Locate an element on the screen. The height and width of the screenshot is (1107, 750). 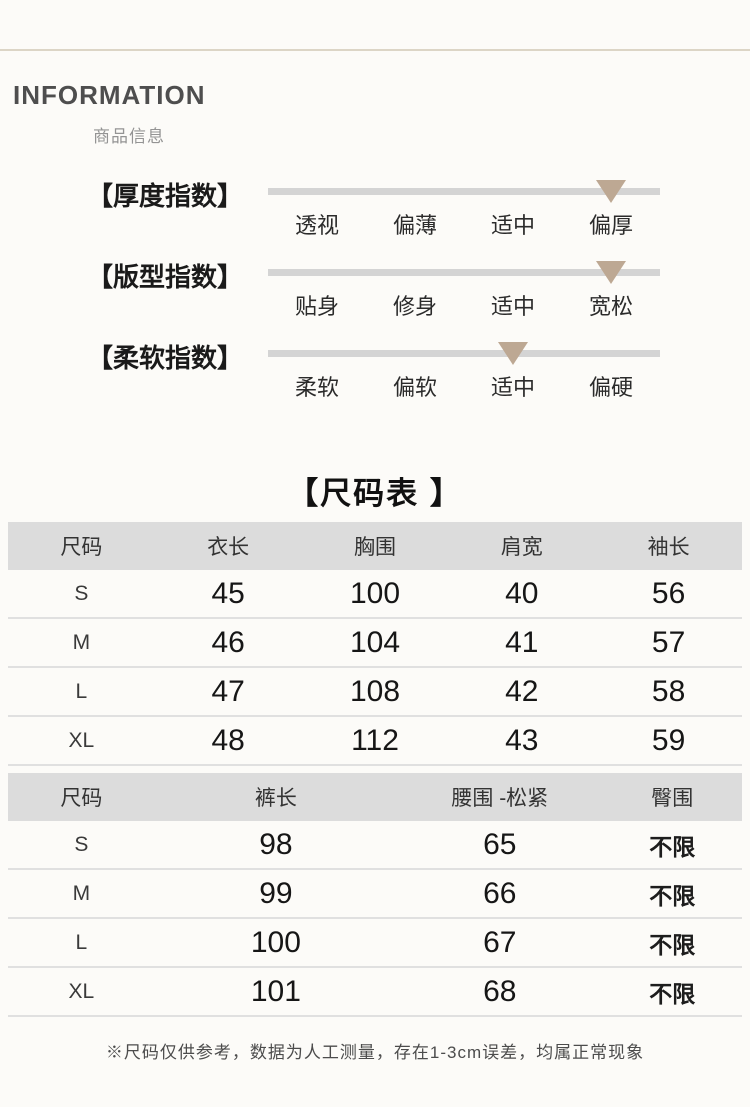
table-row: L 47 108 42 58 is located at coordinates (375, 692).